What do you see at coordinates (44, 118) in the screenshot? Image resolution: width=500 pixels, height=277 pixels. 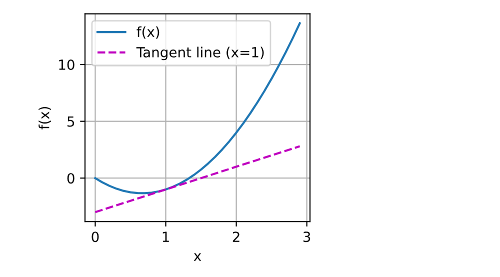 I see `y-axis-title: f(x)` at bounding box center [44, 118].